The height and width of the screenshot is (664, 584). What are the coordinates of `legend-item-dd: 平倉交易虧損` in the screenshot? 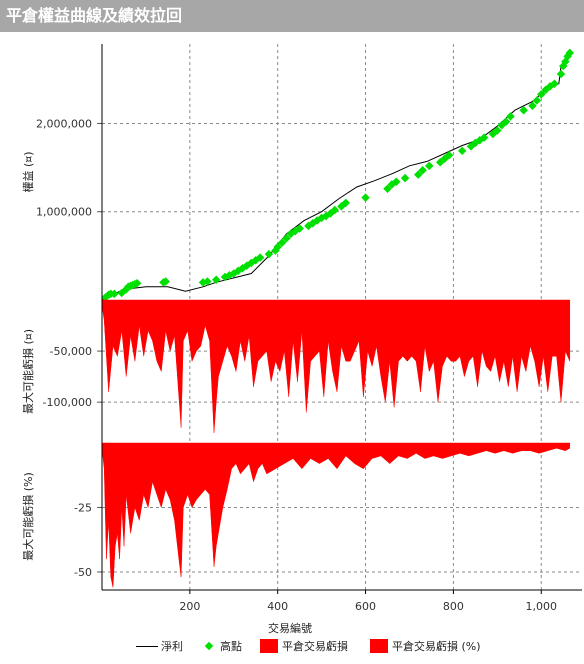 It's located at (304, 646).